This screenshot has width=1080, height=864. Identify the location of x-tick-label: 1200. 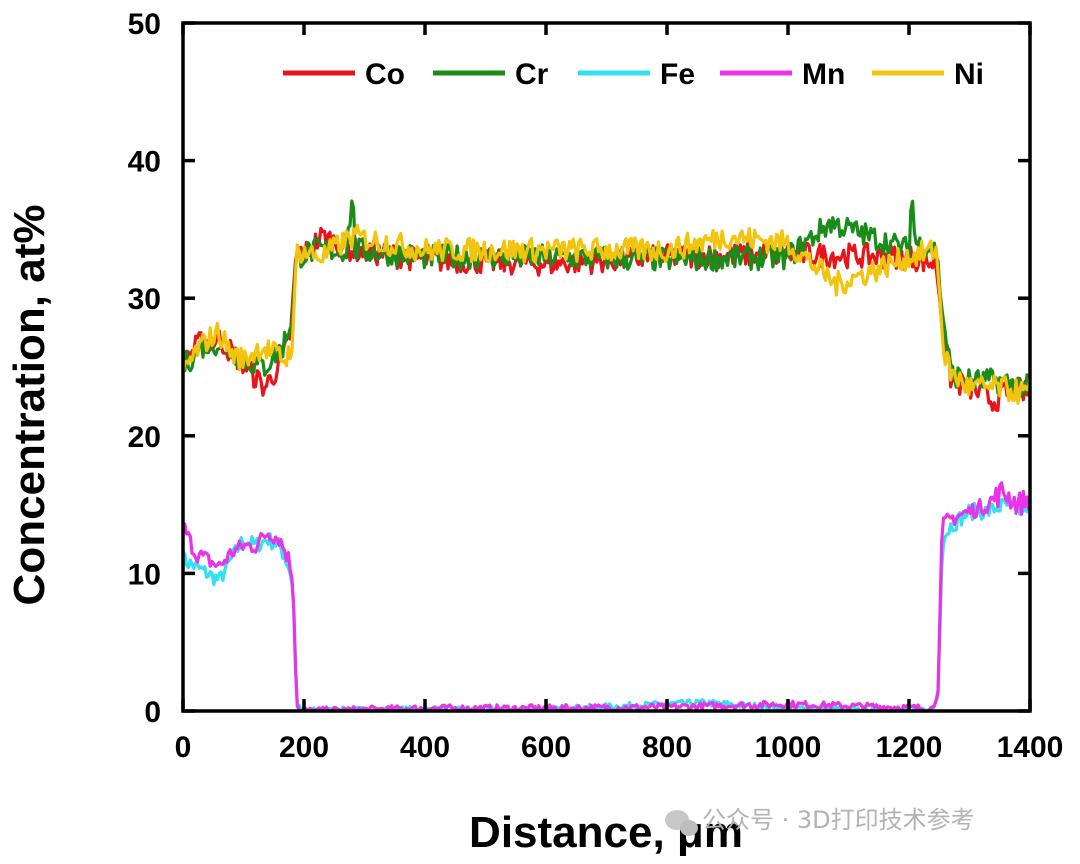
(909, 747).